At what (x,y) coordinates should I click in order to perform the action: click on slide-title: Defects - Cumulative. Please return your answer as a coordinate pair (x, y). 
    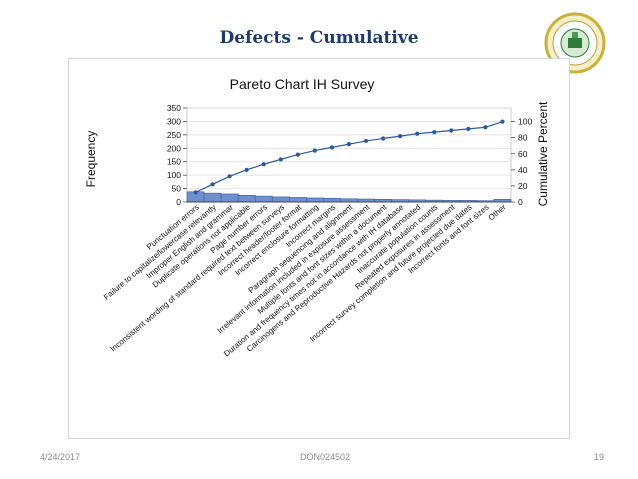
    Looking at the image, I should click on (319, 38).